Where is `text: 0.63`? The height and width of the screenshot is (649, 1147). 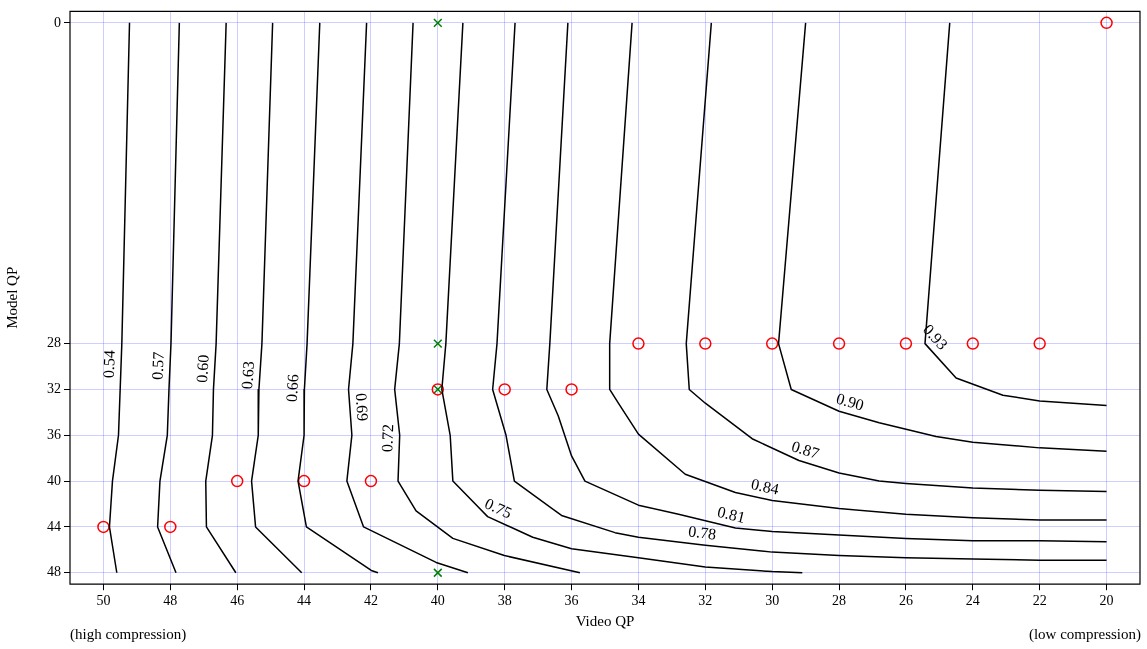 text: 0.63 is located at coordinates (247, 375).